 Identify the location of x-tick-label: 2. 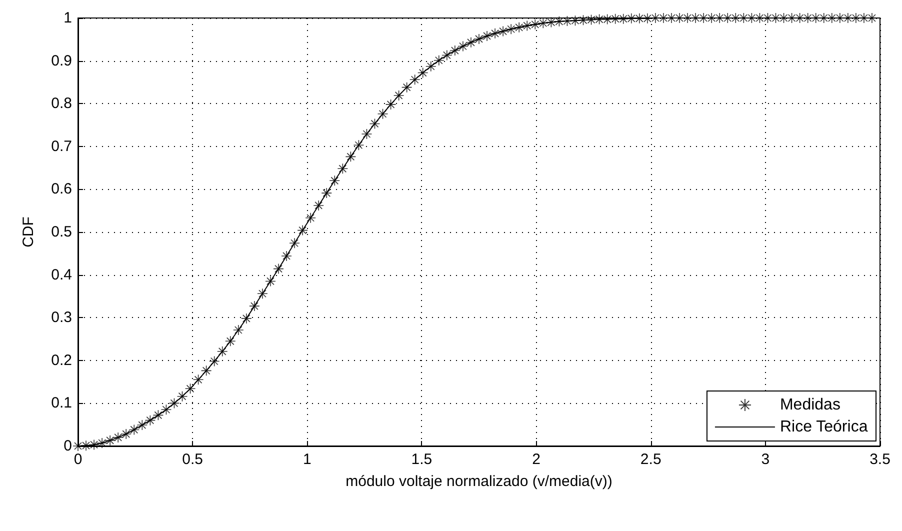
(536, 459).